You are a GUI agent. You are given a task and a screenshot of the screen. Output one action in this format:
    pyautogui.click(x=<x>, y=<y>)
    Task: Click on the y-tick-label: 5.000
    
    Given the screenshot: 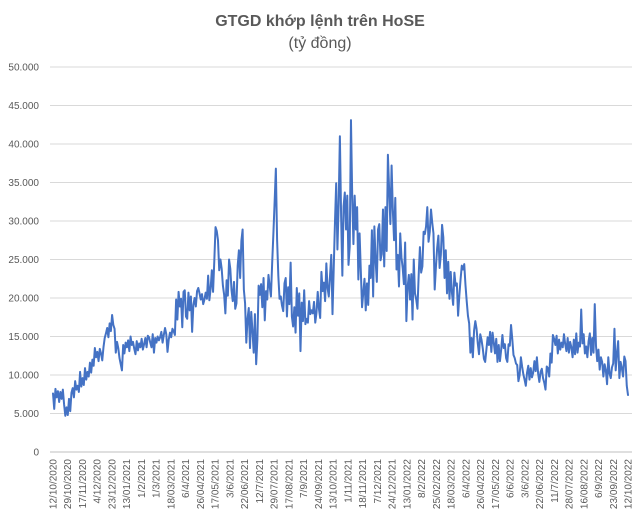 What is the action you would take?
    pyautogui.click(x=26, y=414)
    